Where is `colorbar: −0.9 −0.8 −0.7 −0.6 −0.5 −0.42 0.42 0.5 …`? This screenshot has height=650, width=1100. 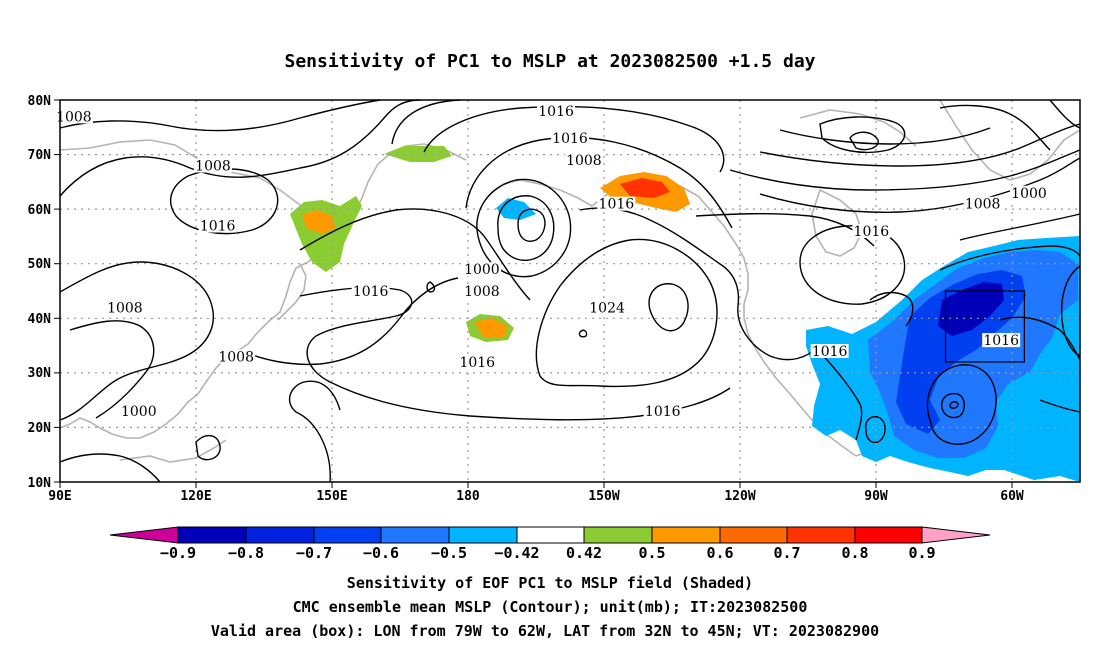 colorbar: −0.9 −0.8 −0.7 −0.6 −0.5 −0.42 0.42 0.5 … is located at coordinates (550, 544).